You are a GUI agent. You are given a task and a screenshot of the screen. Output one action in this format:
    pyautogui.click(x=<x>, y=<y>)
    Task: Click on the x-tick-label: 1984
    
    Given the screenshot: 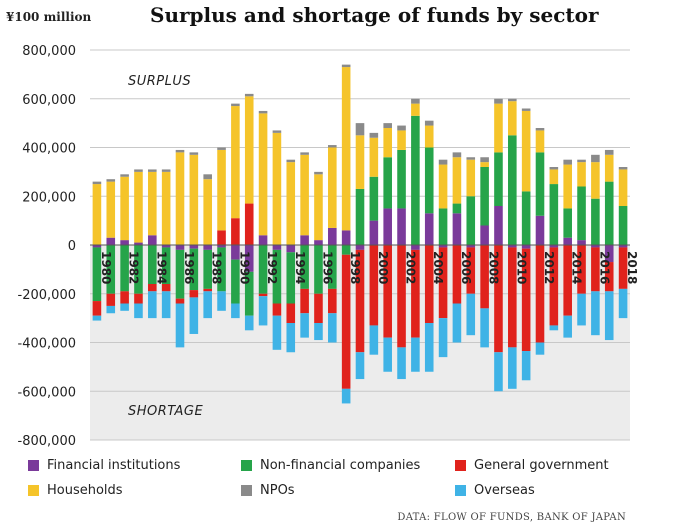 What is the action you would take?
    pyautogui.click(x=161, y=267)
    